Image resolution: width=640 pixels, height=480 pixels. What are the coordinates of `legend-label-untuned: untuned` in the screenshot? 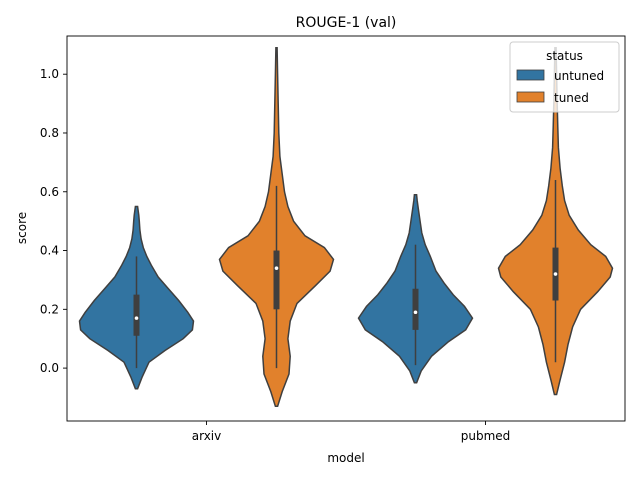 It's located at (579, 76).